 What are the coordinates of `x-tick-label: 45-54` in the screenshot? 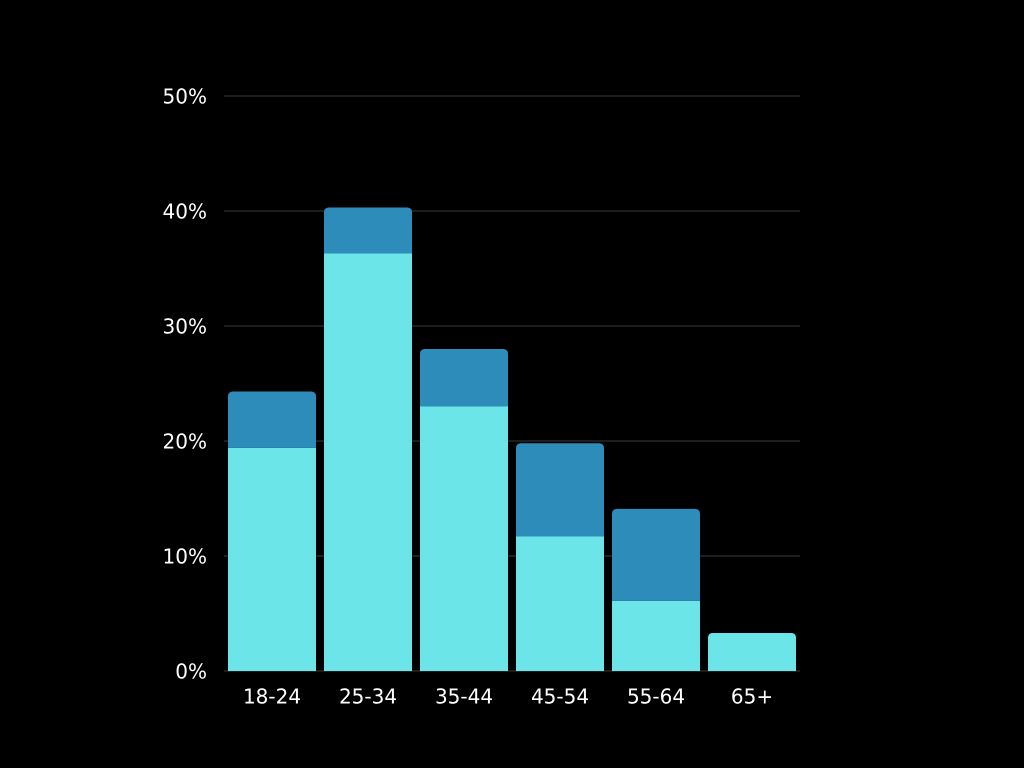 It's located at (560, 697).